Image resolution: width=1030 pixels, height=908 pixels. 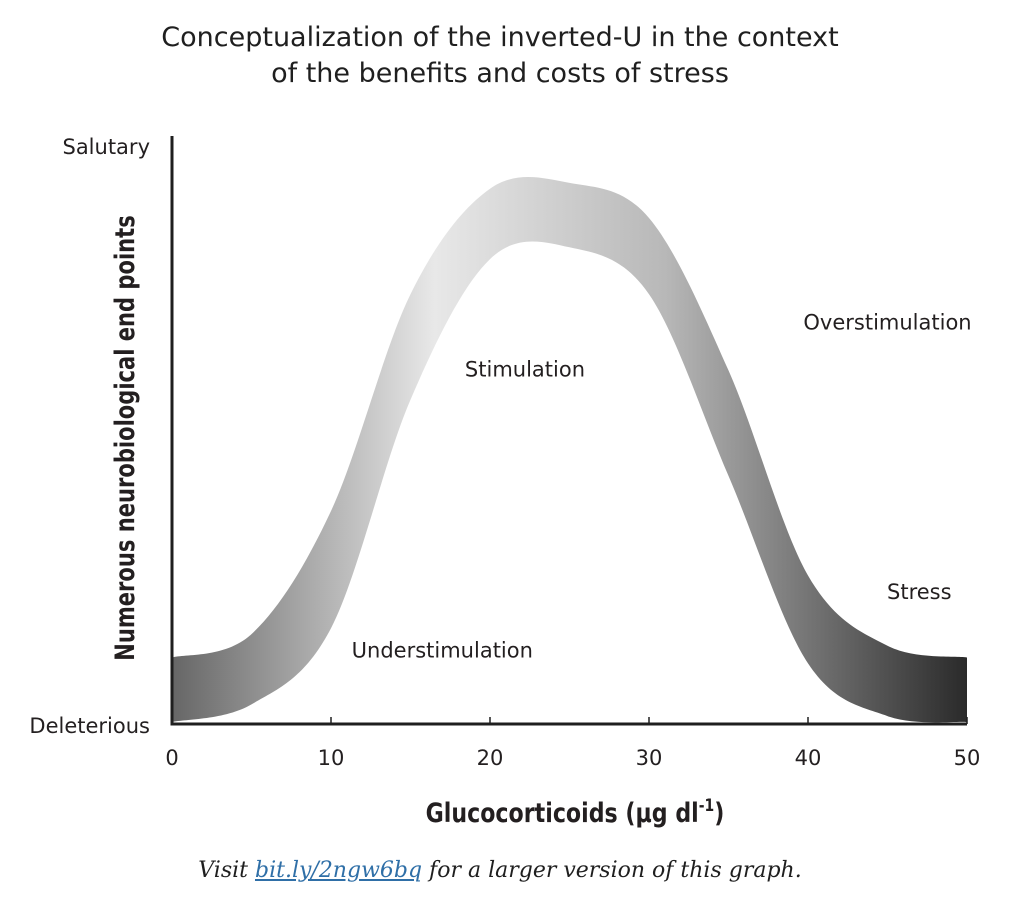 What do you see at coordinates (331, 758) in the screenshot?
I see `x-tick-label-10: 10` at bounding box center [331, 758].